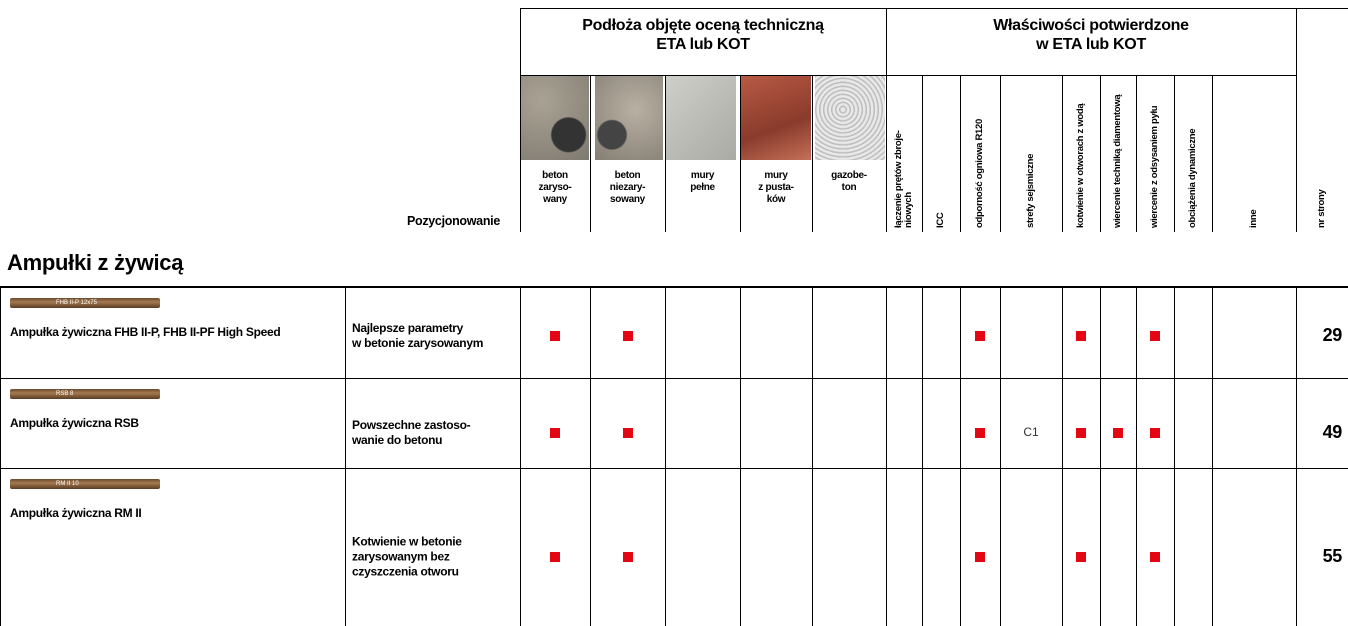 This screenshot has height=626, width=1348. I want to click on product-name: Ampułka żywiczna RSB, so click(74, 423).